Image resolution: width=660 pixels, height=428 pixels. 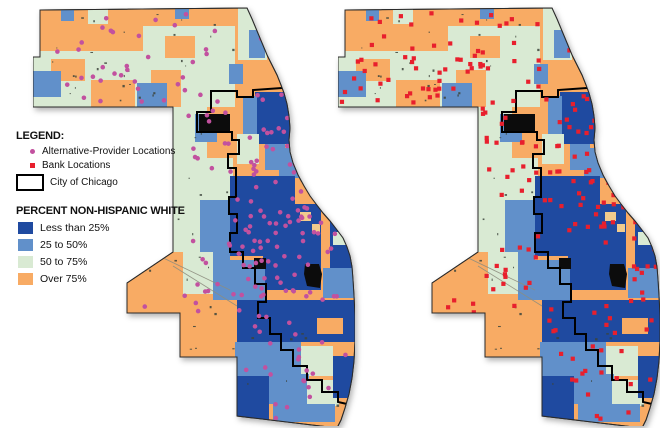 I want to click on choropleth-class-row: 25 to 50%, so click(x=122, y=245).